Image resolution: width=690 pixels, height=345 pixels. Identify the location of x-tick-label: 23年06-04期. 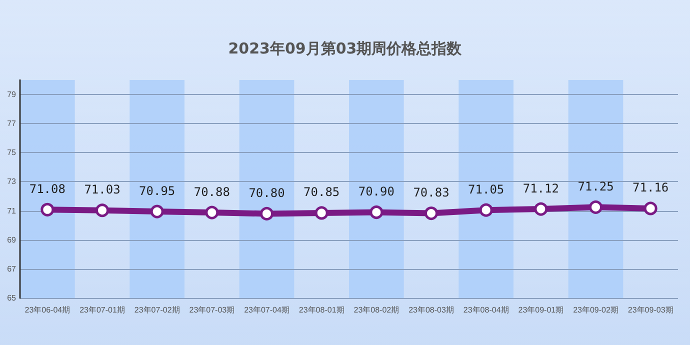
(47, 310).